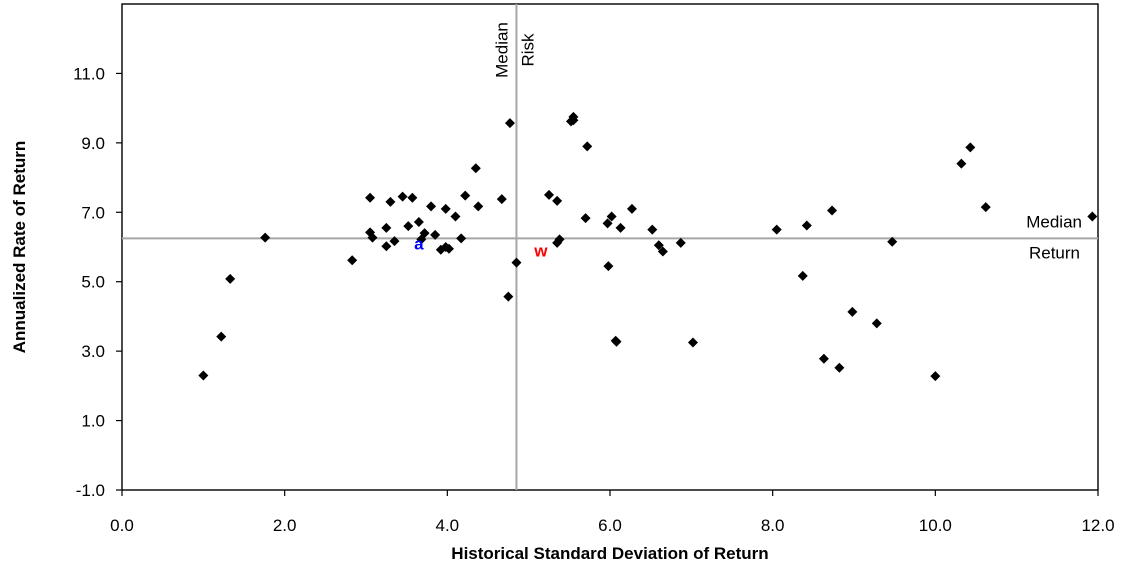 The height and width of the screenshot is (569, 1123). Describe the element at coordinates (501, 50) in the screenshot. I see `median-risk-label-1: Median` at that location.